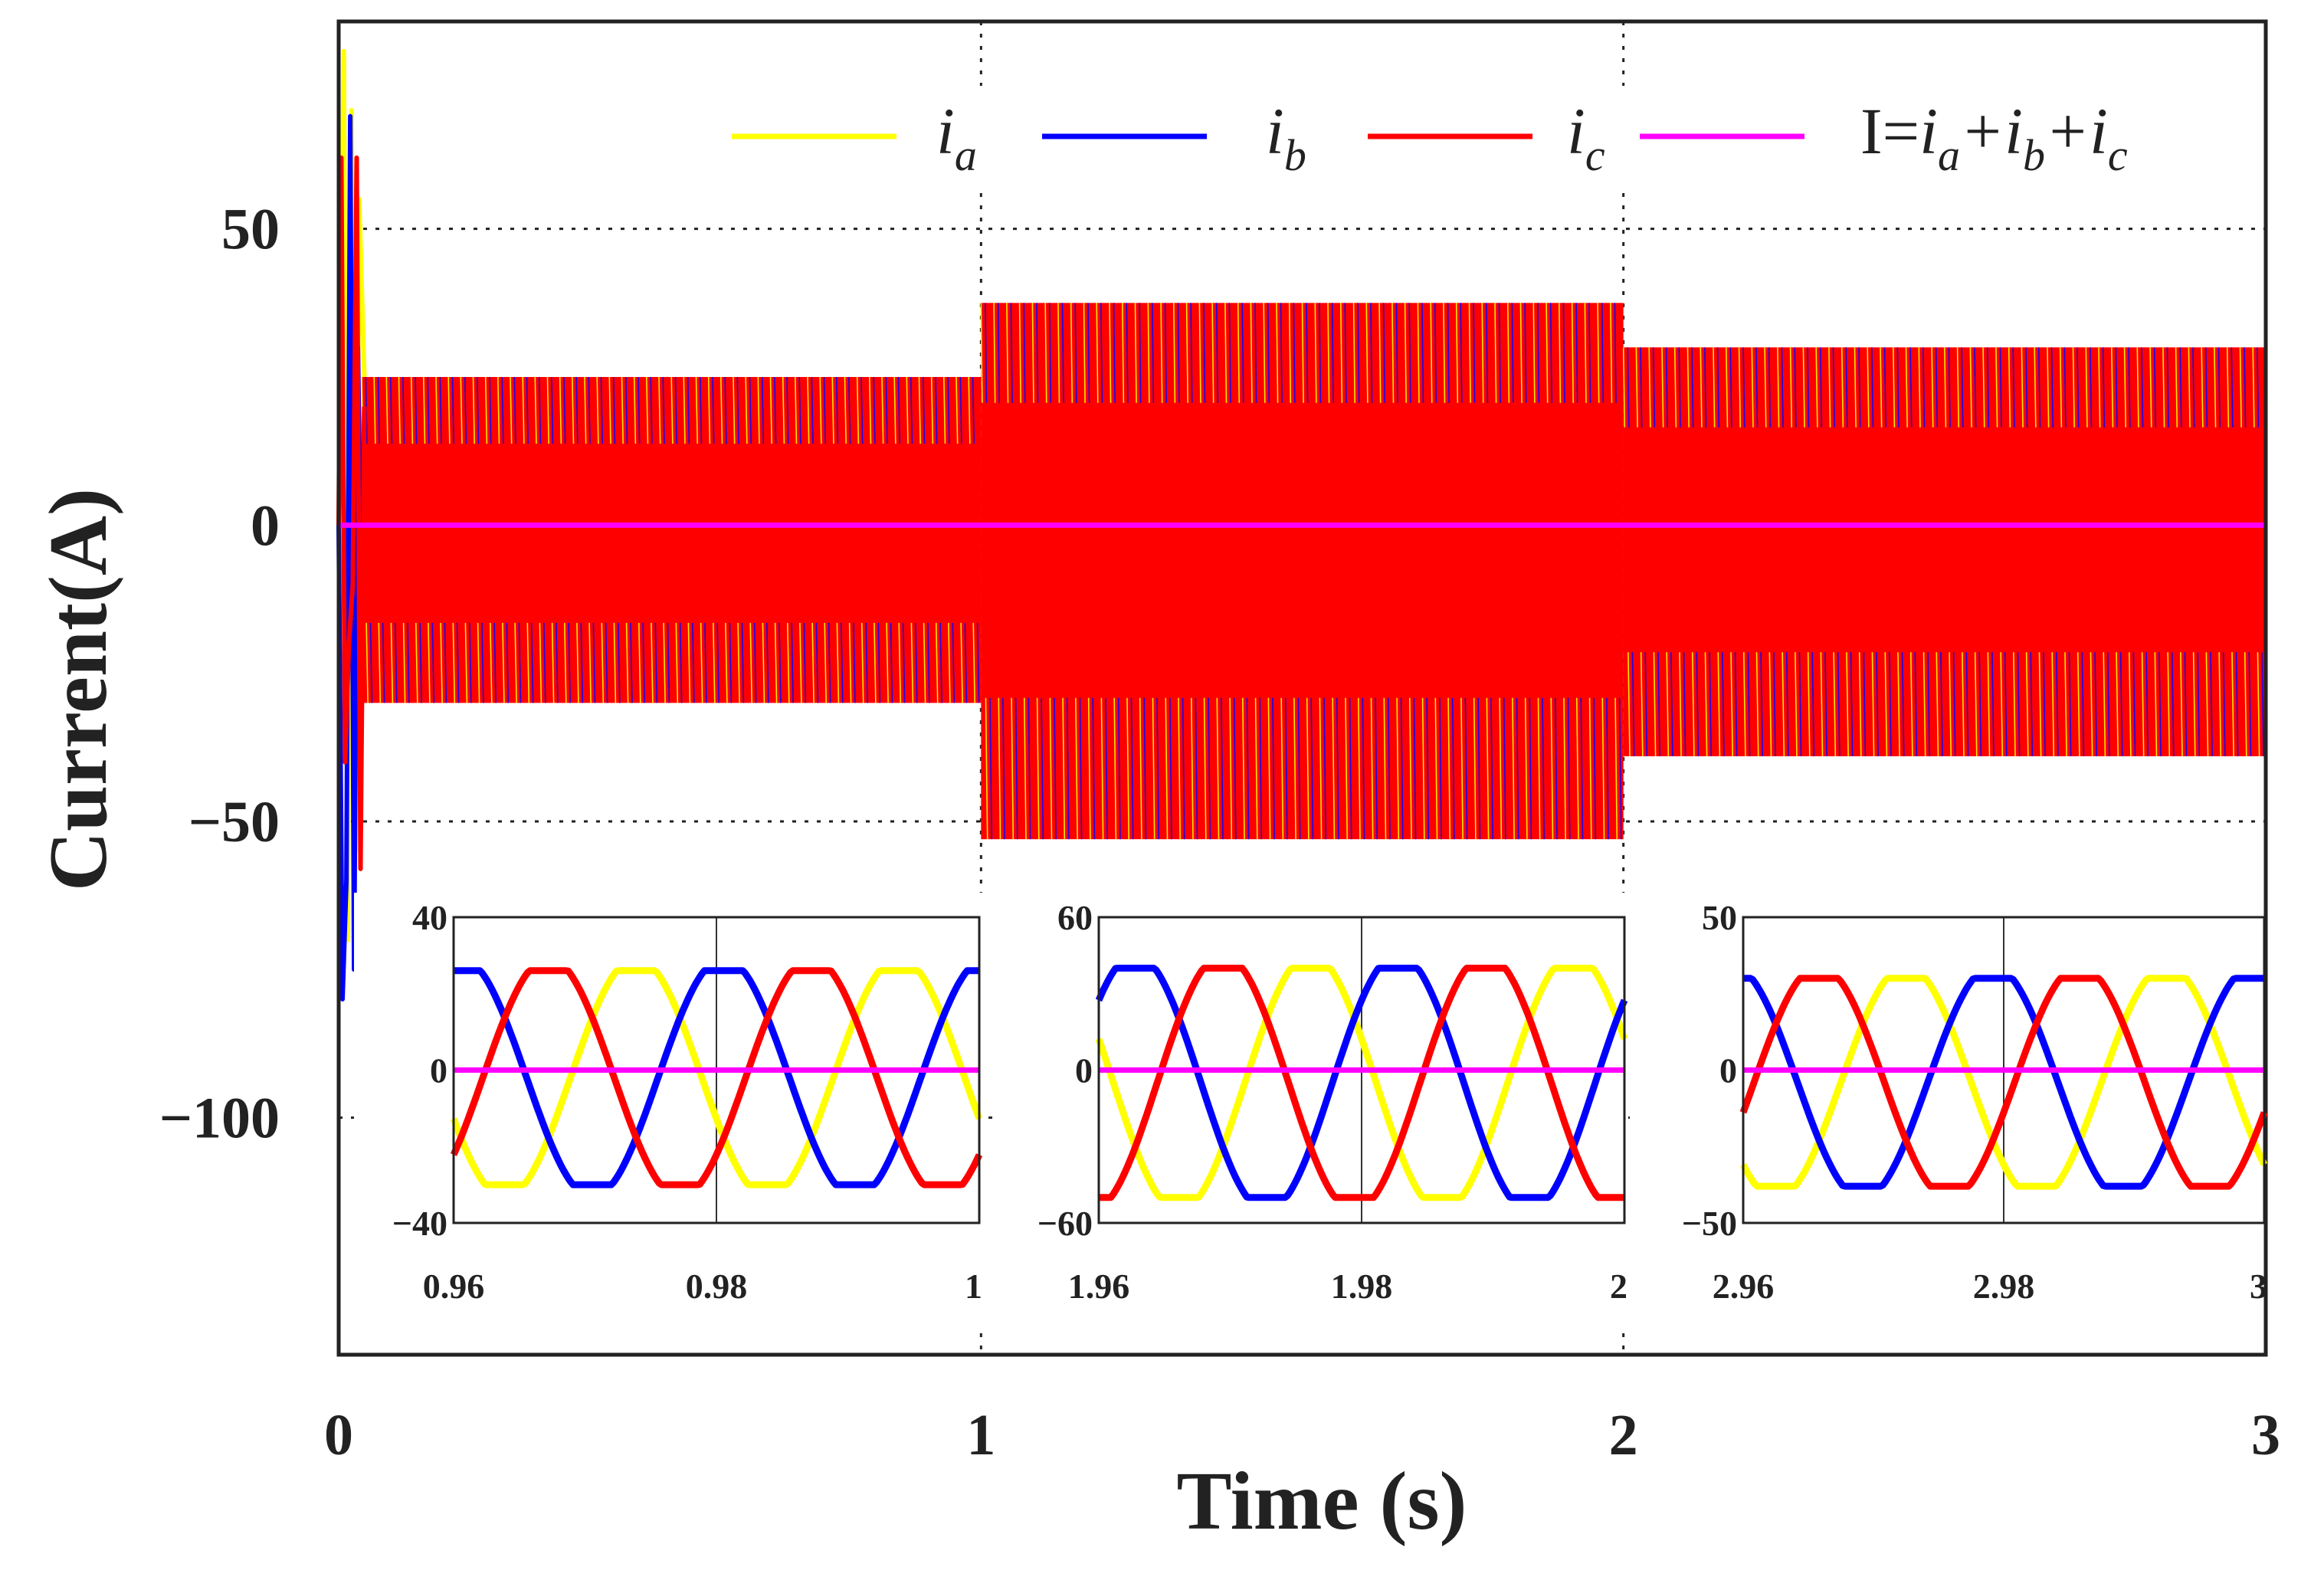 This screenshot has width=2324, height=1580. What do you see at coordinates (351, 513) in the screenshot?
I see `main-transient-ic` at bounding box center [351, 513].